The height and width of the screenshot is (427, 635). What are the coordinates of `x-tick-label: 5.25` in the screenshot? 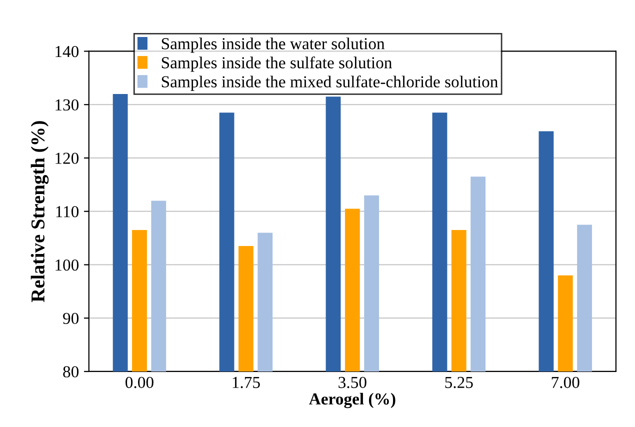 It's located at (459, 382).